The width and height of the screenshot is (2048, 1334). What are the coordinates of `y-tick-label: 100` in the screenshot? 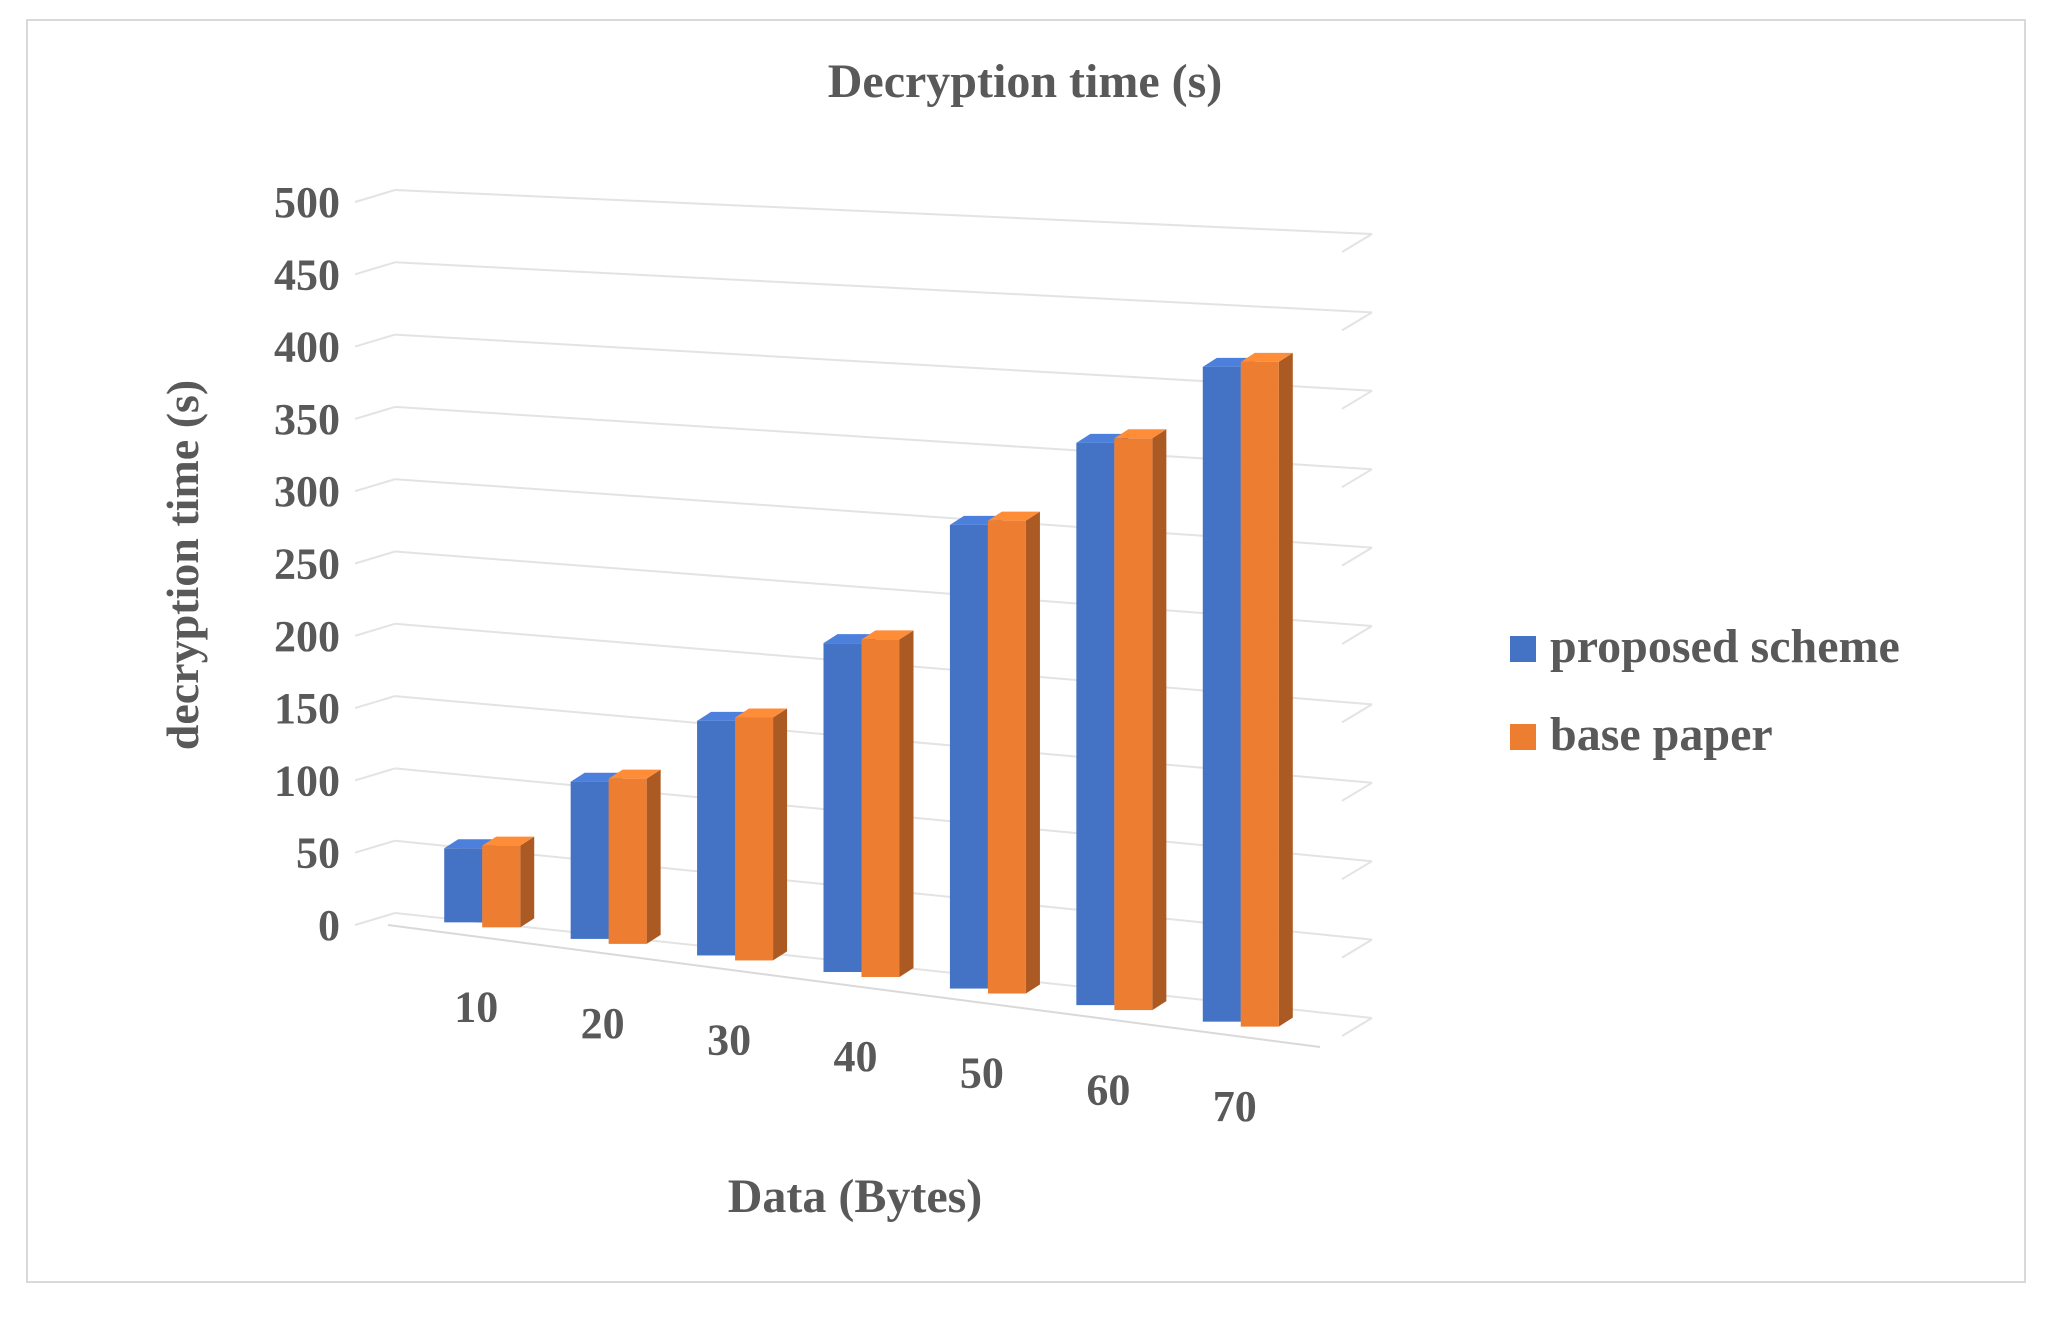 It's located at (307, 780).